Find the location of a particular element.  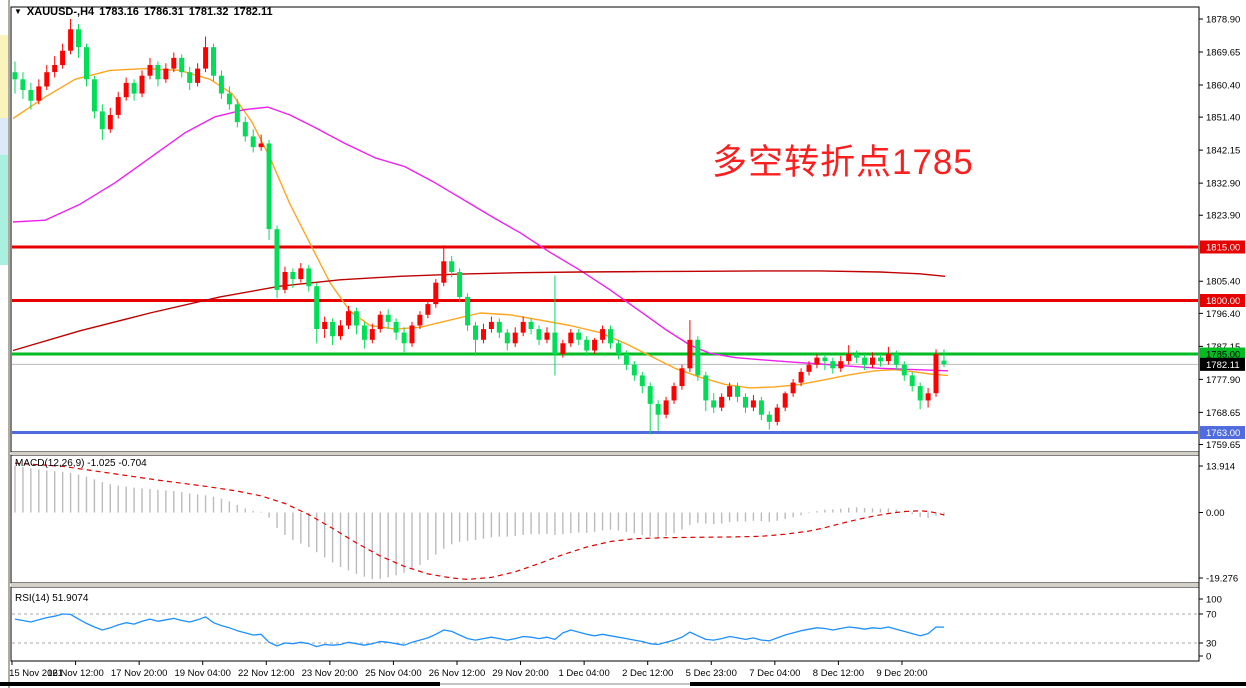

svg-text: 1759.65 is located at coordinates (1223, 445).